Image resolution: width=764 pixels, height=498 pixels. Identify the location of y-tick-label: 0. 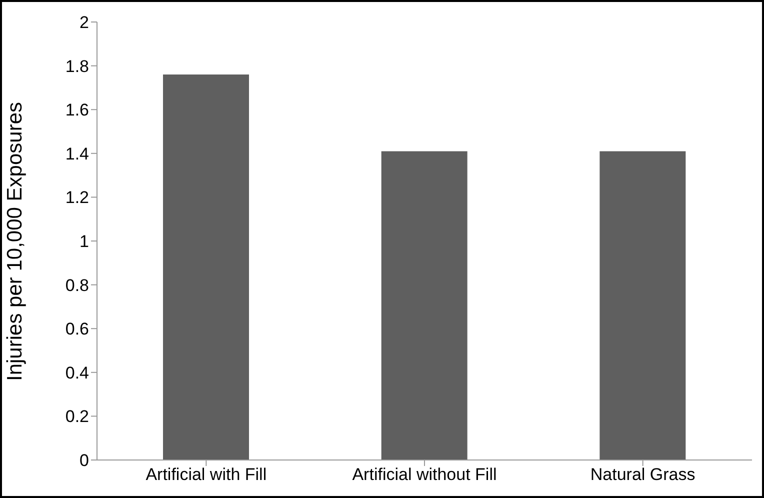
(84, 460).